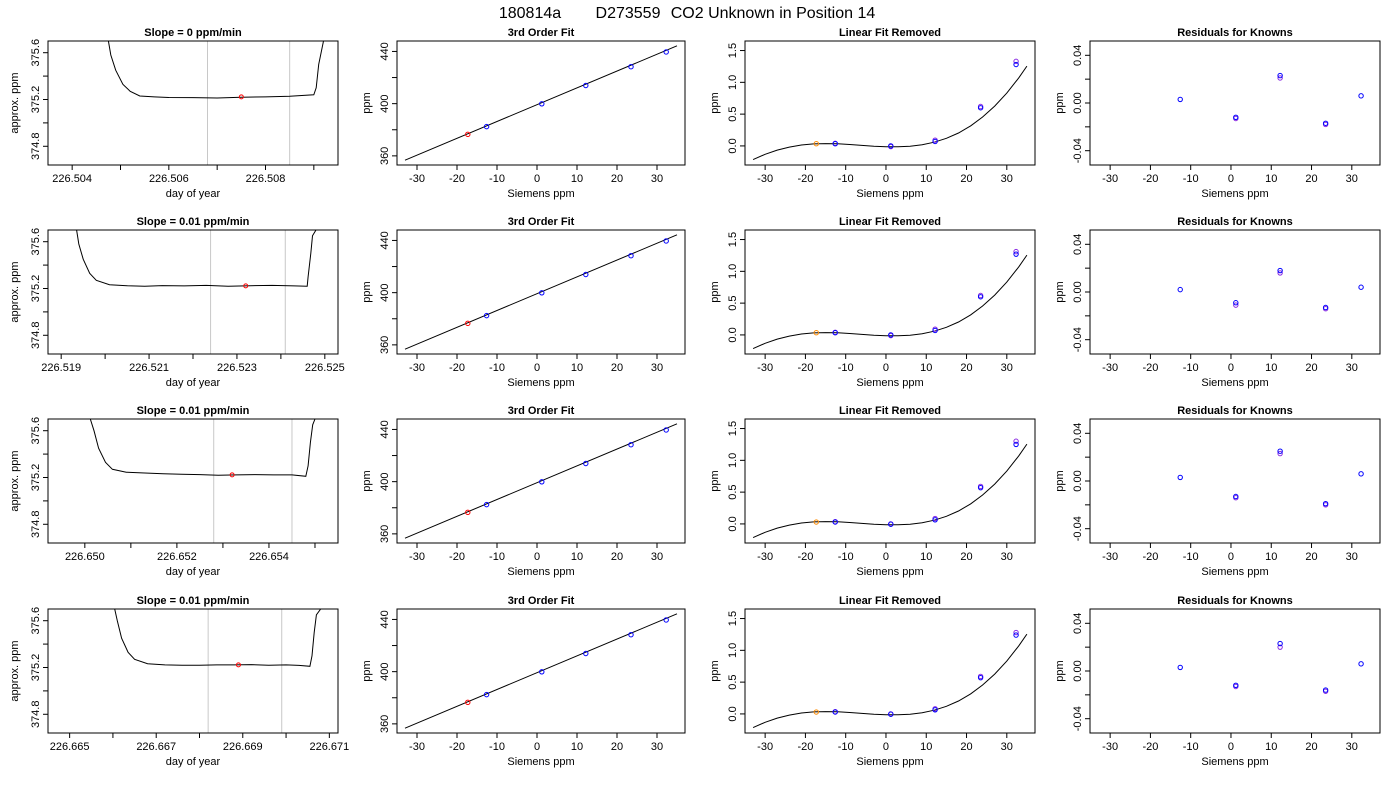 The image size is (1400, 800). What do you see at coordinates (61, 368) in the screenshot?
I see `x-tick-label: 226.519` at bounding box center [61, 368].